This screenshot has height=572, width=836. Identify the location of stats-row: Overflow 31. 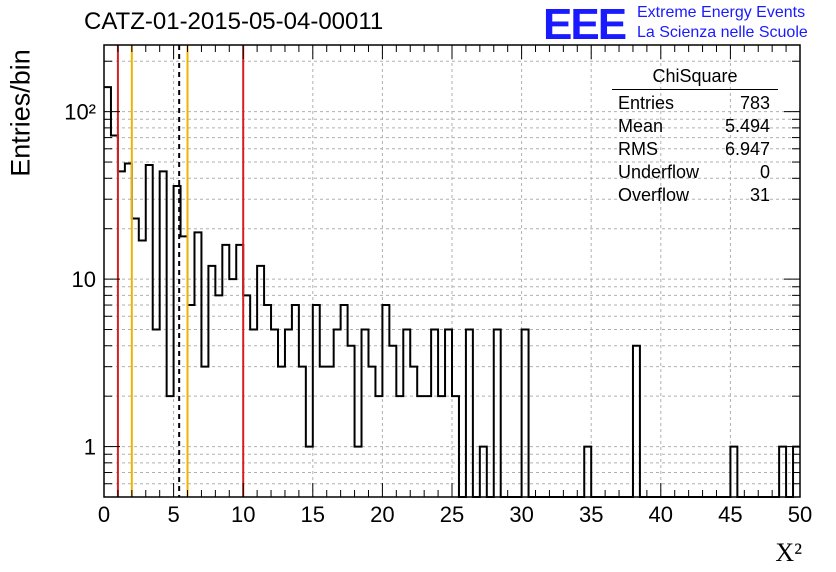
(695, 195).